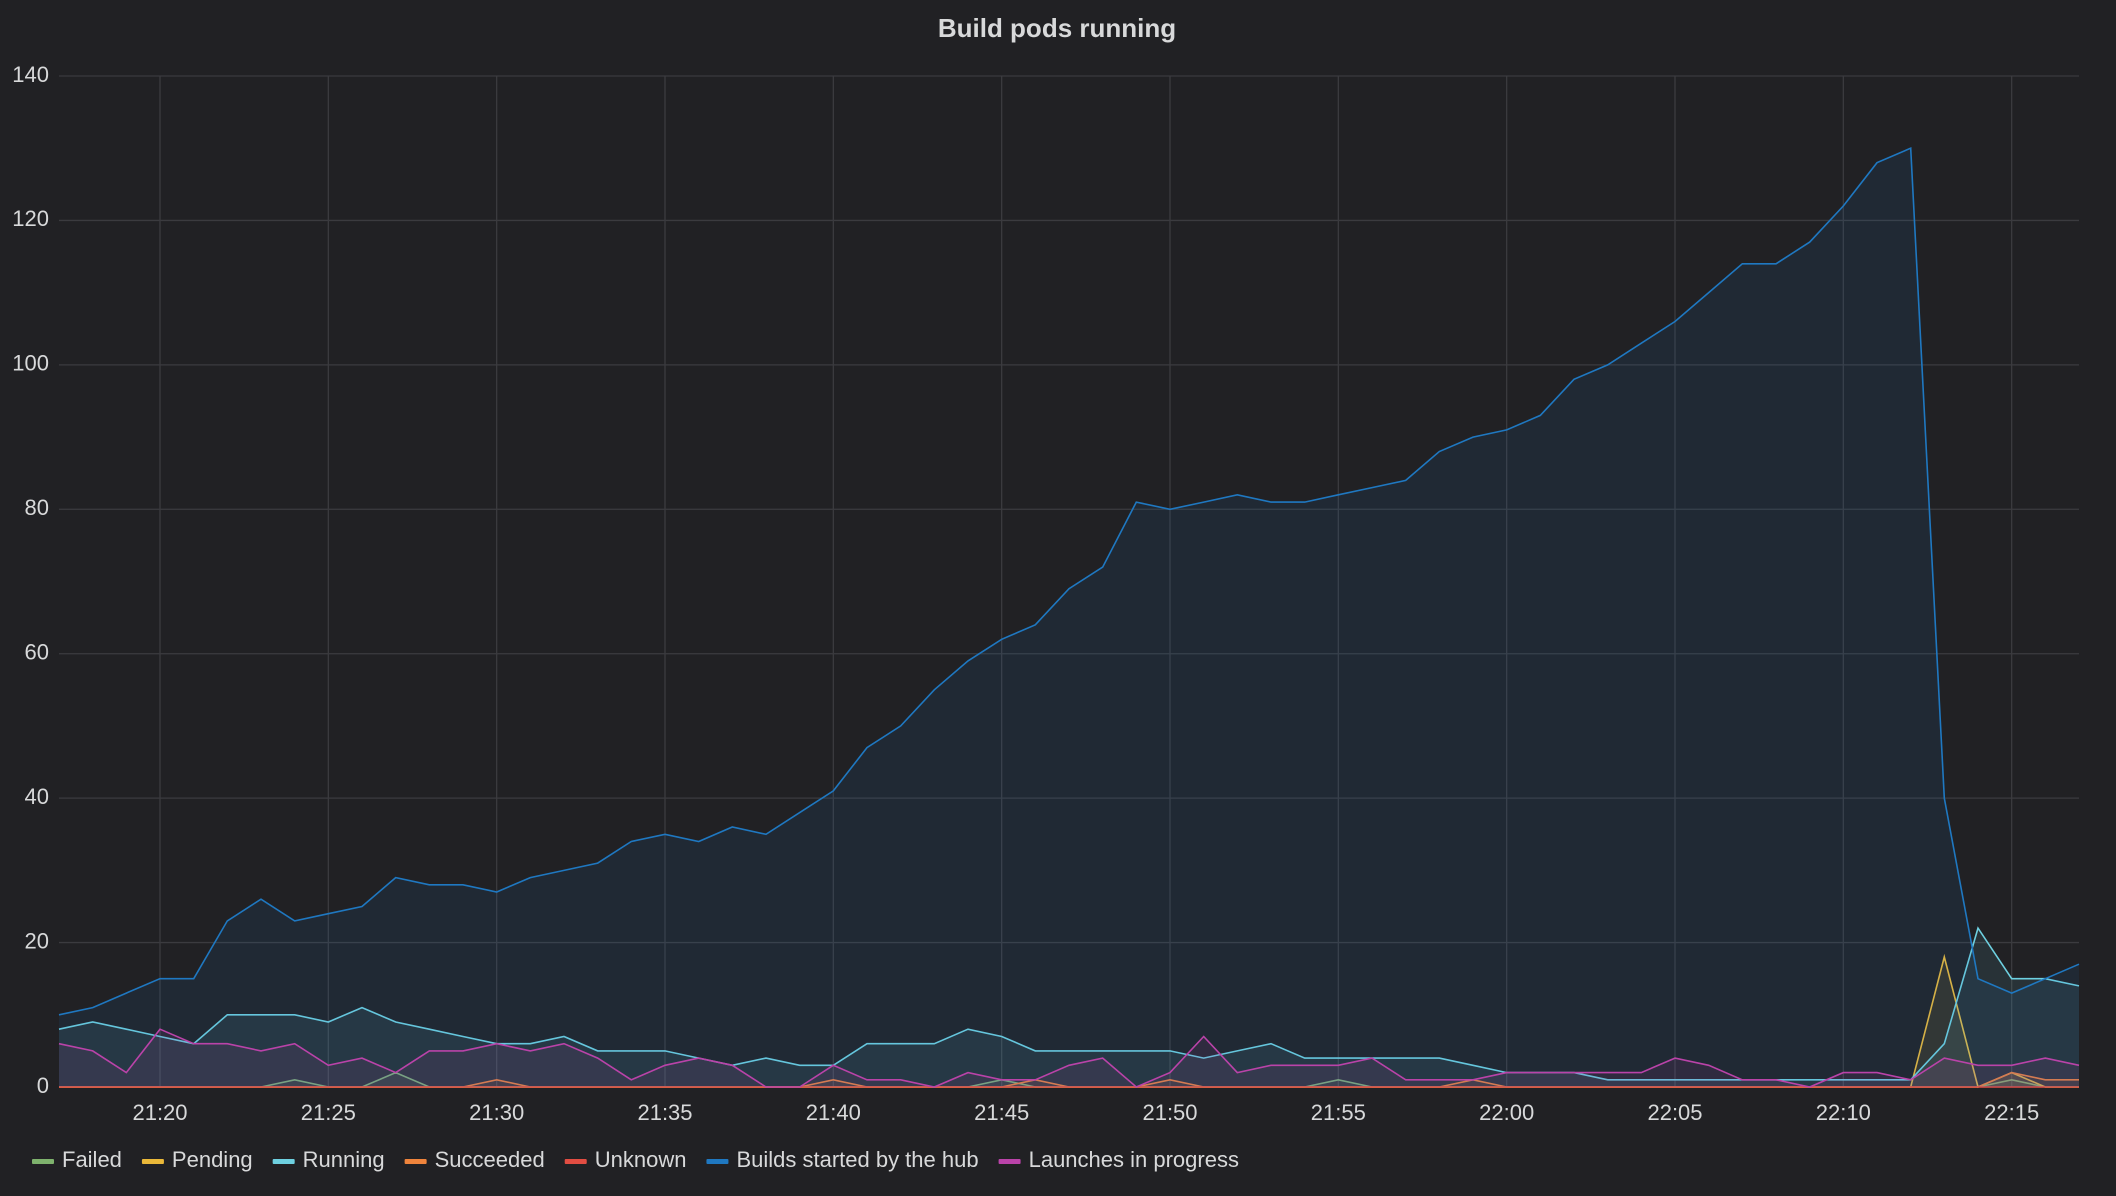  What do you see at coordinates (43, 1085) in the screenshot?
I see `y-tick-label: 0` at bounding box center [43, 1085].